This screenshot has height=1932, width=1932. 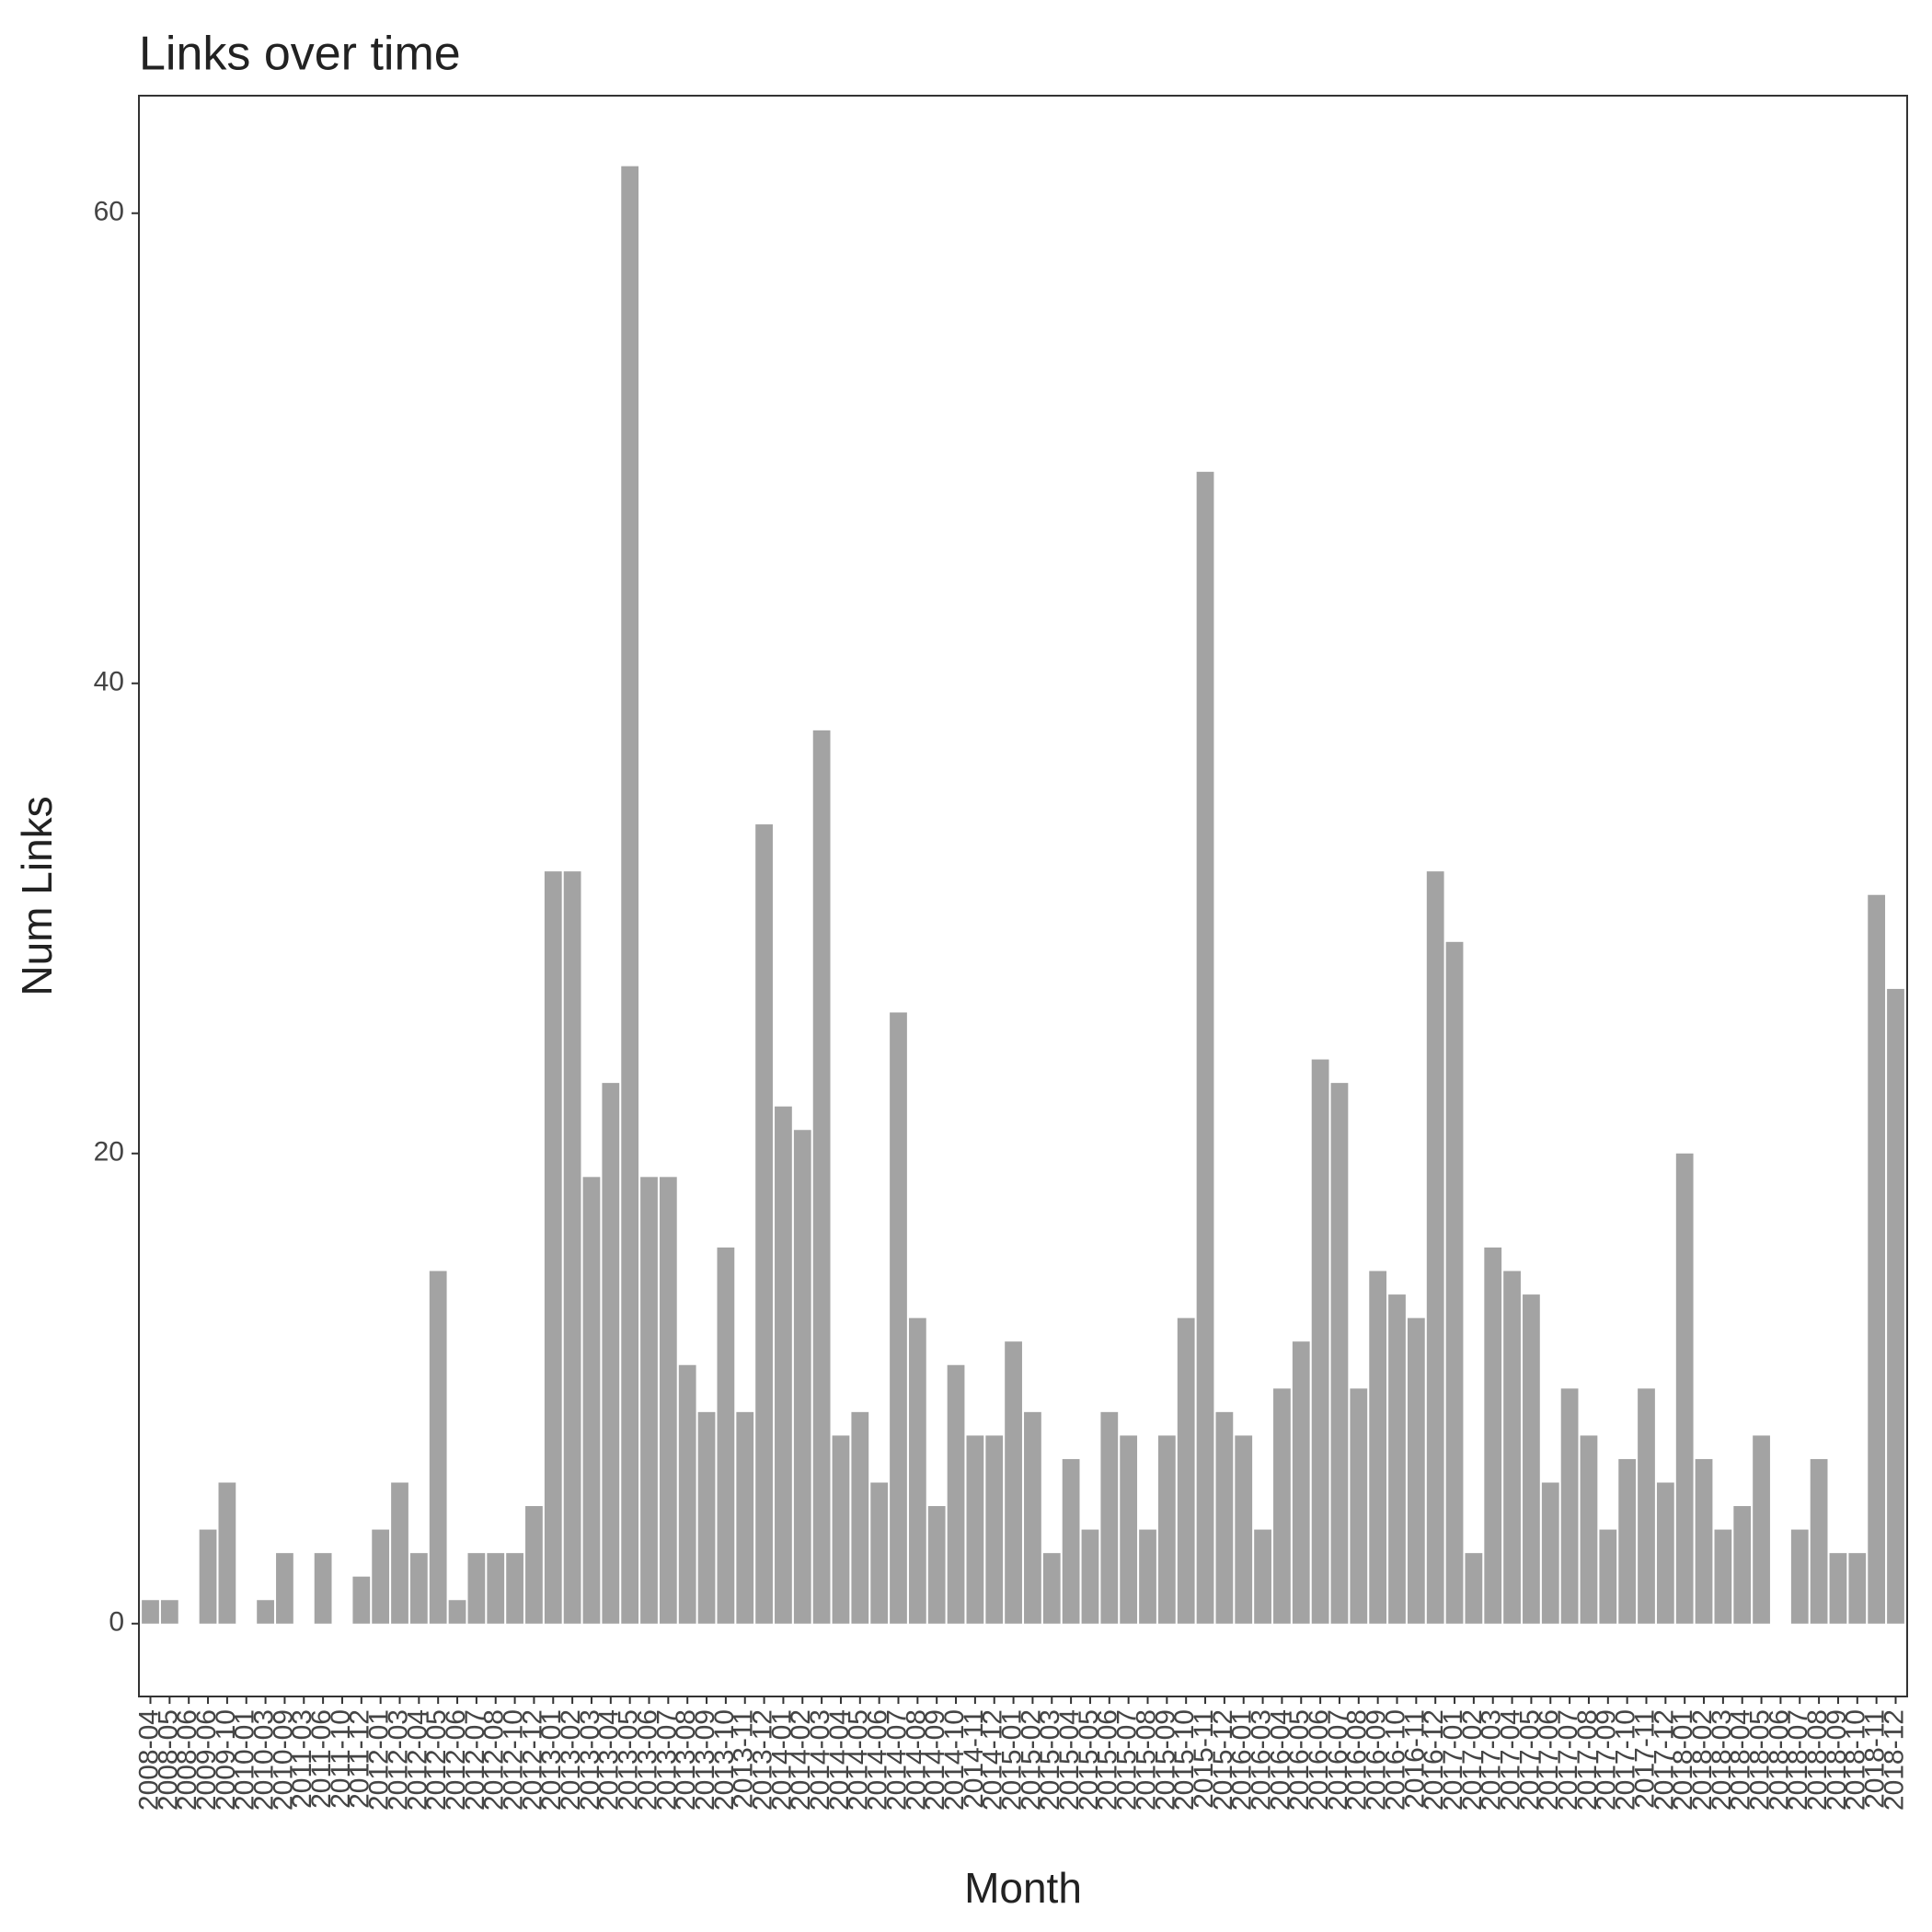 I want to click on x-tick-label: 2014-10, so click(x=954, y=1760).